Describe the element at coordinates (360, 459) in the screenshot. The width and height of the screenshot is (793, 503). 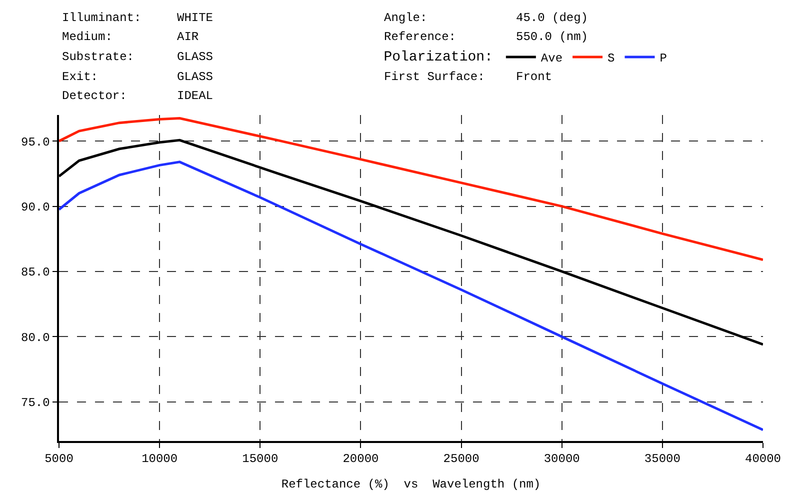
I see `x-tick-label: 20000` at that location.